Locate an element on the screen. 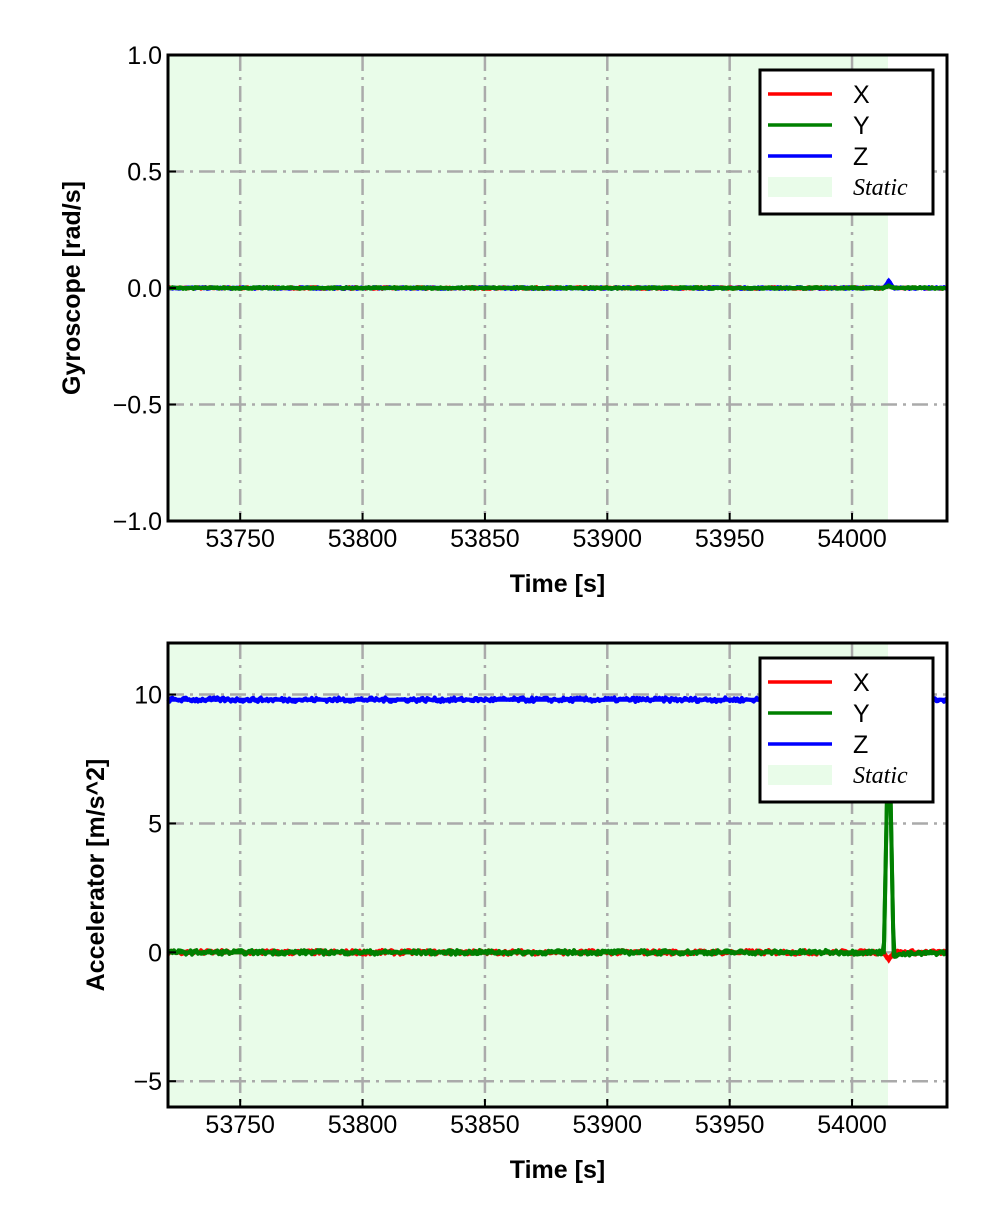 The image size is (992, 1228). y-axis-label: Gyroscope [rad/s] is located at coordinates (72, 288).